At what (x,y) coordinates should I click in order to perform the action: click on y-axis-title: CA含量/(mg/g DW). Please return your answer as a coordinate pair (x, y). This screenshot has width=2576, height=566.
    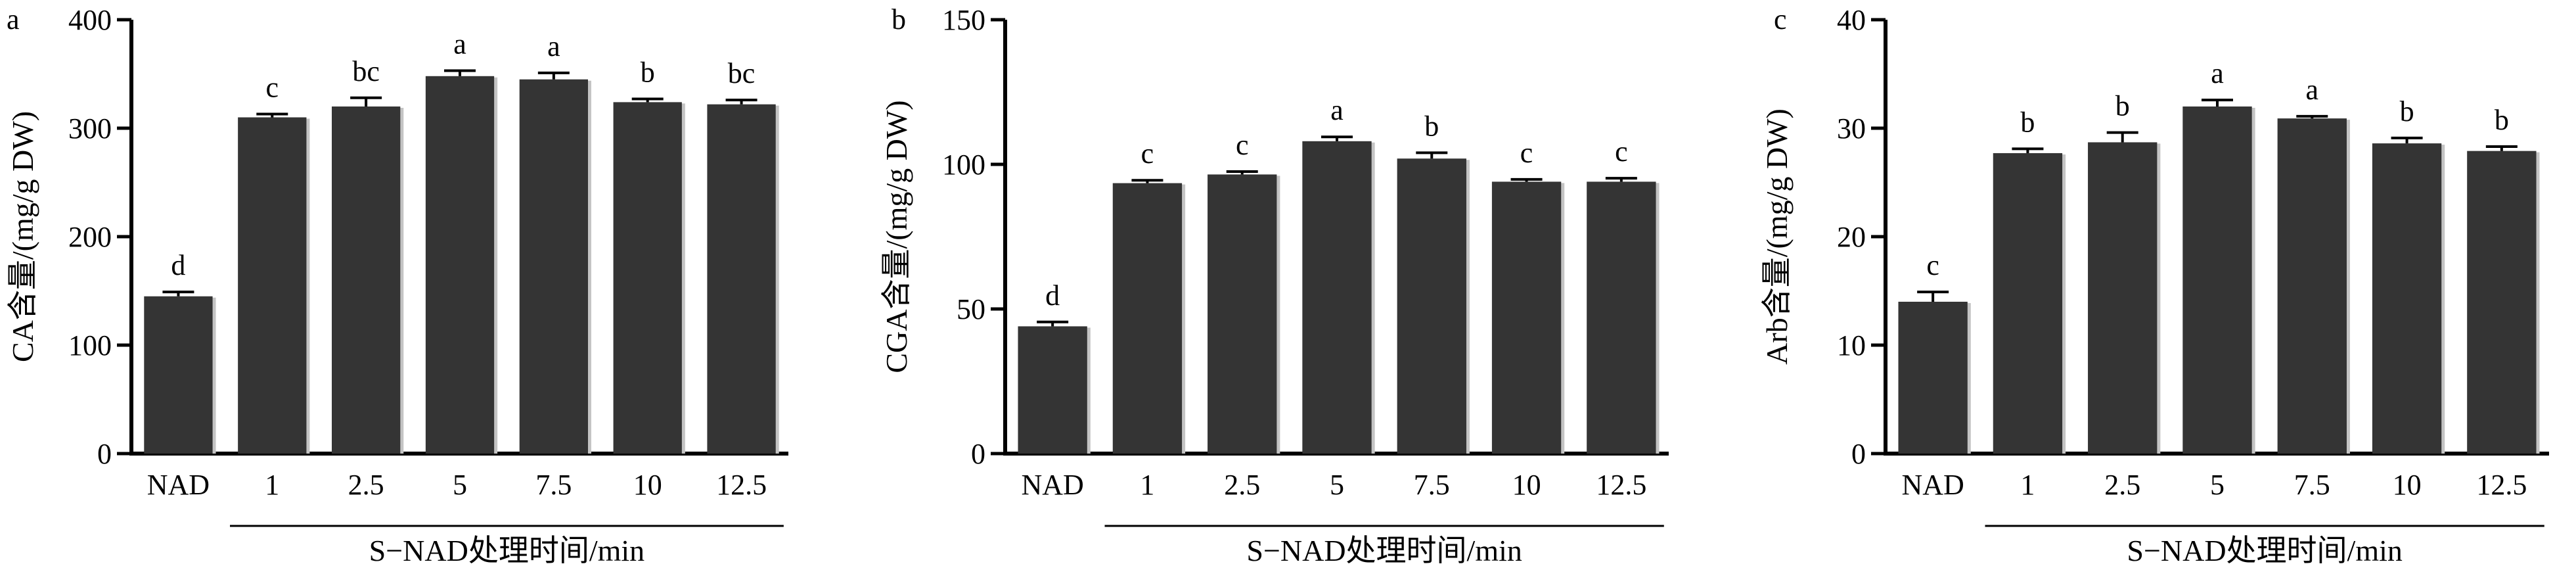
    Looking at the image, I should click on (22, 236).